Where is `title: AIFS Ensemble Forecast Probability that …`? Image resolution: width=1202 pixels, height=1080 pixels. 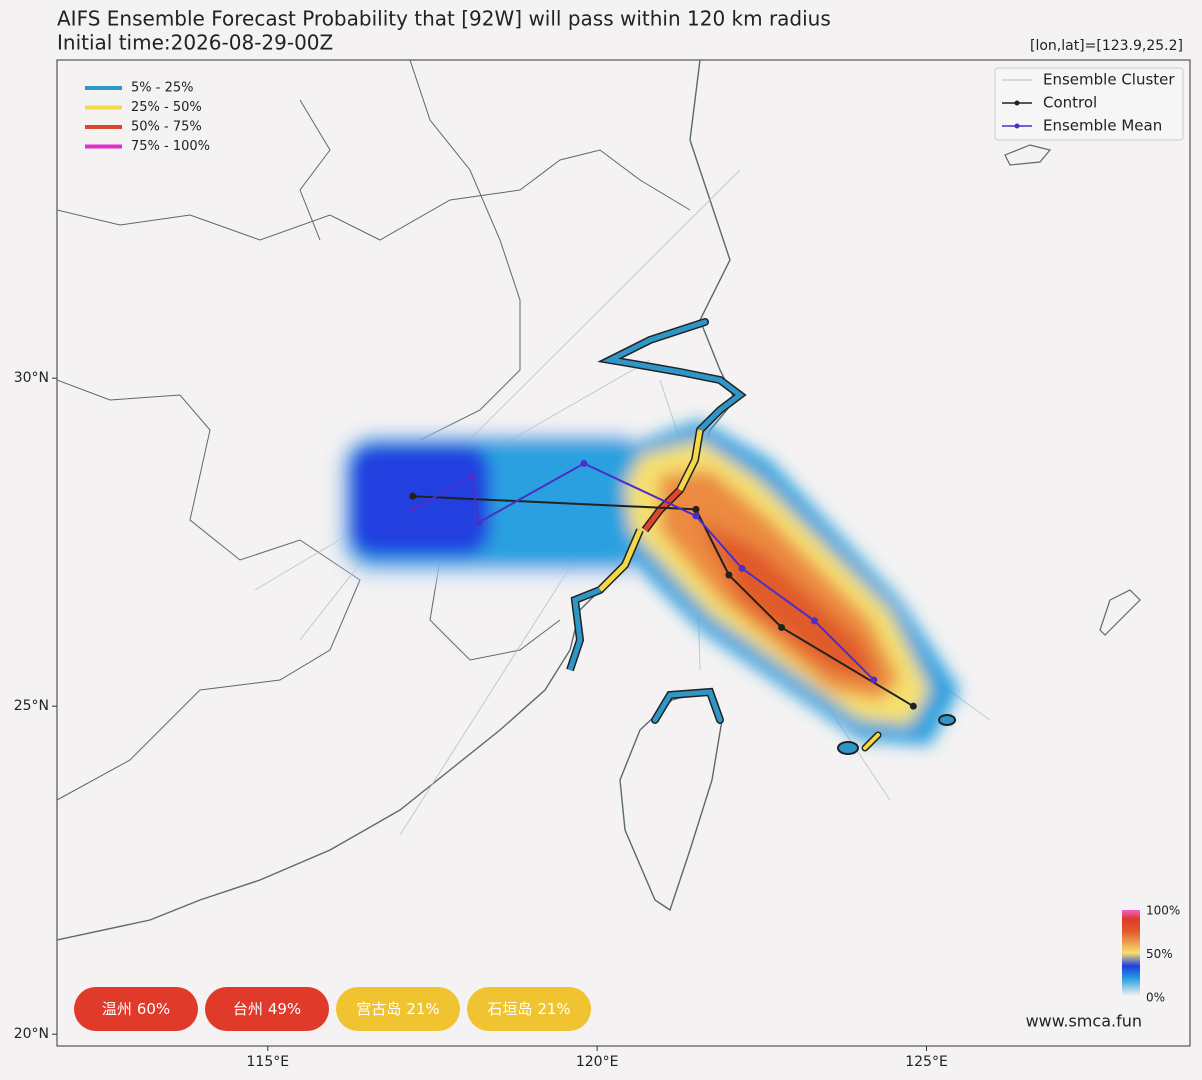 title: AIFS Ensemble Forecast Probability that … is located at coordinates (444, 19).